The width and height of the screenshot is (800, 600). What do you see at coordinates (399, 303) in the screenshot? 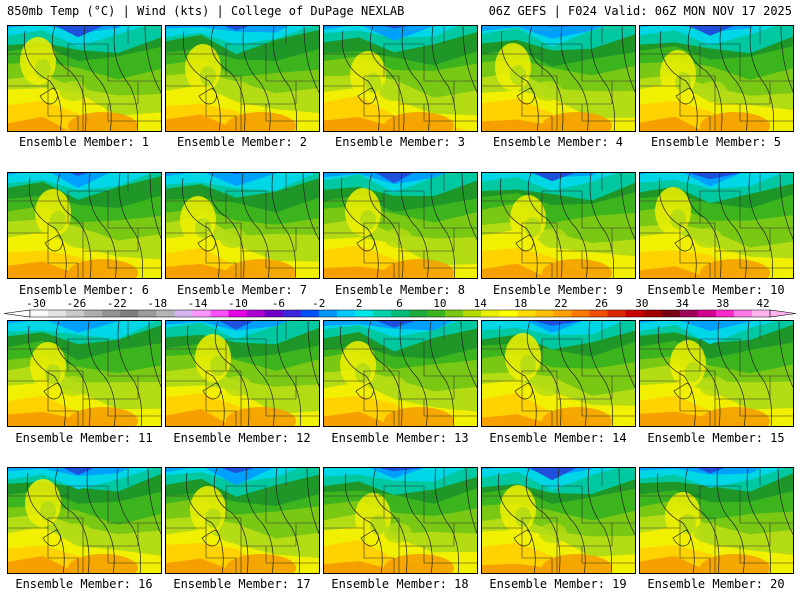
I see `colorbar-tick-label: 6` at bounding box center [399, 303].